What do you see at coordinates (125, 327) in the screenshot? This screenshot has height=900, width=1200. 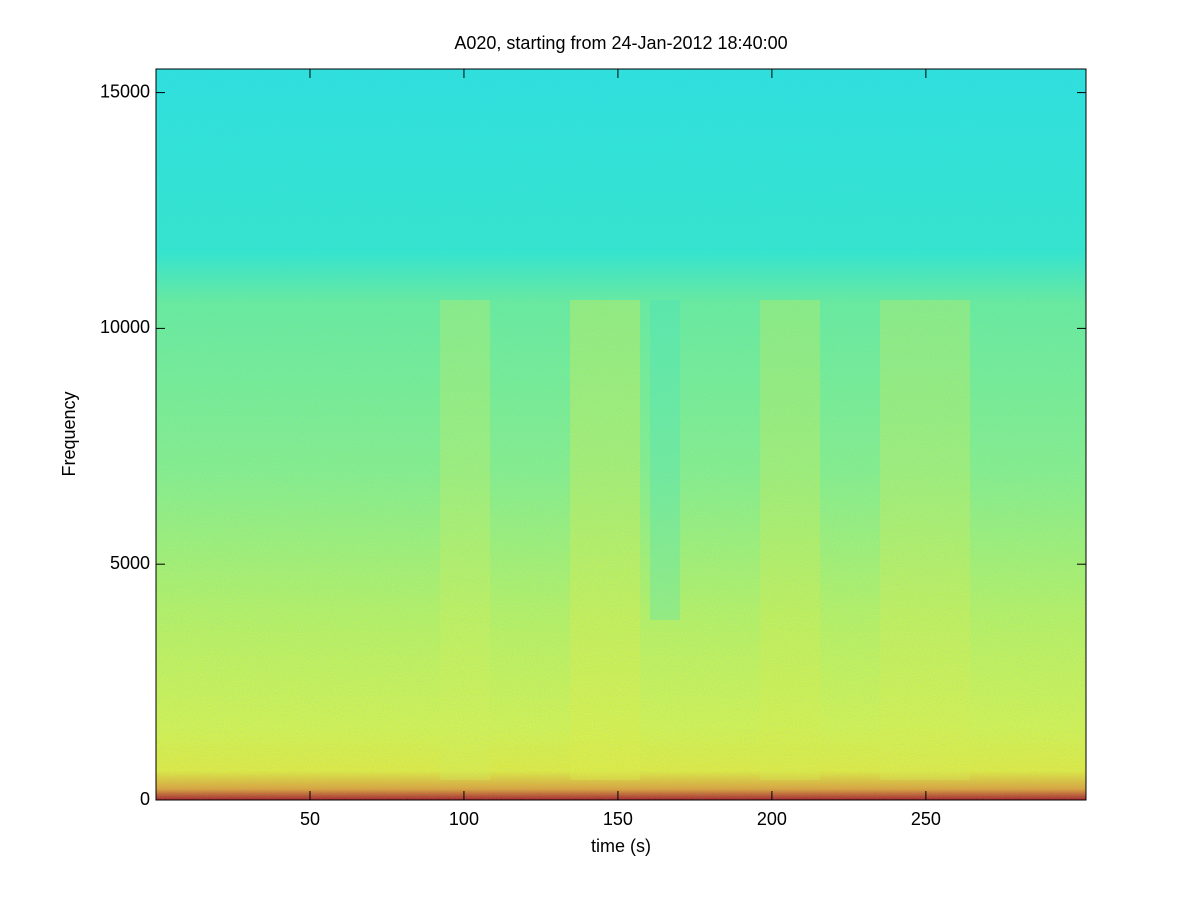 I see `y-tick-label: 10000` at bounding box center [125, 327].